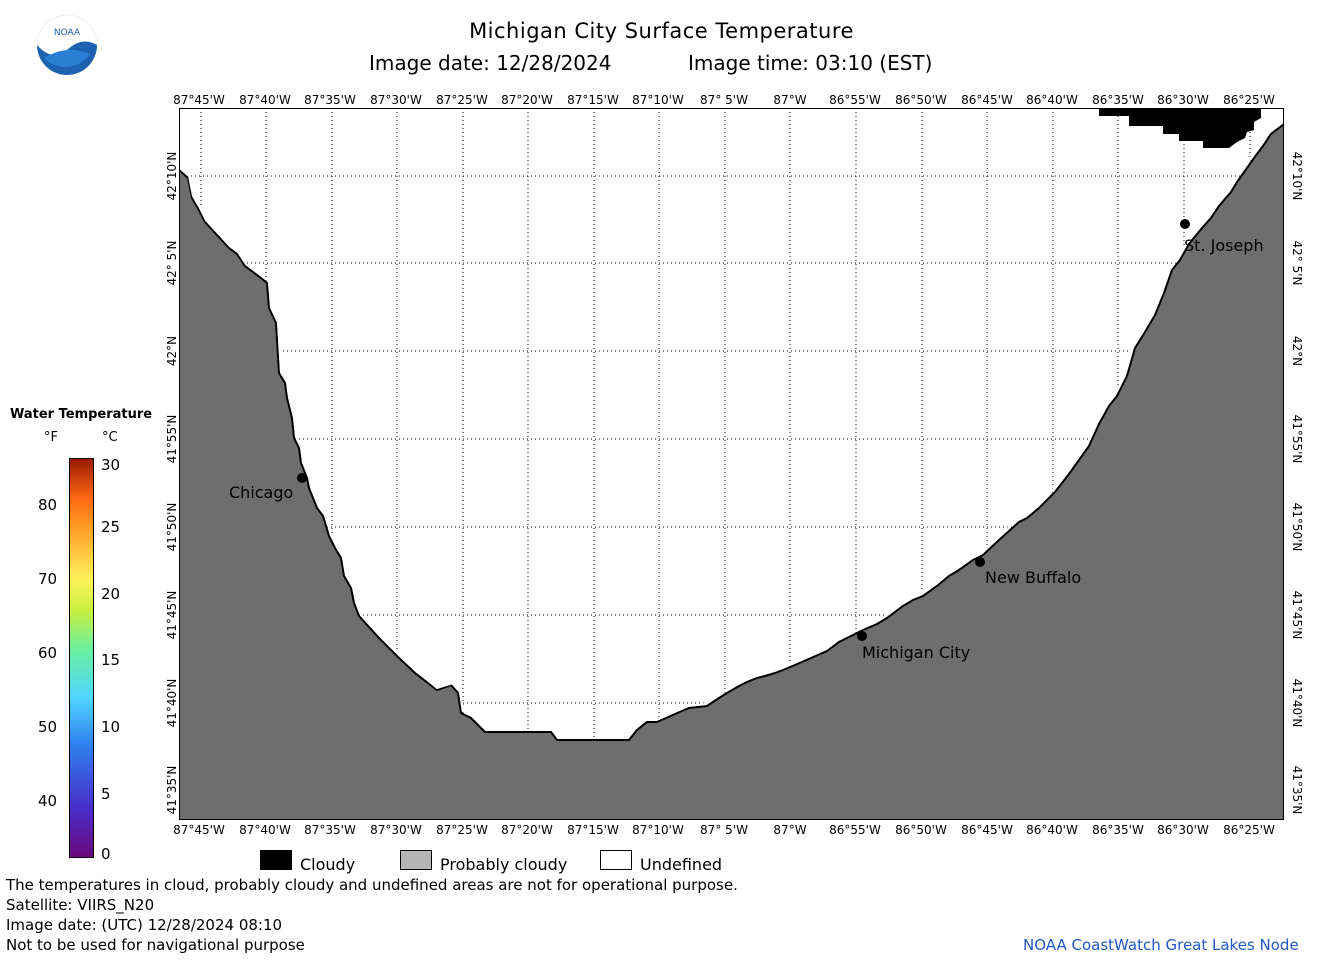  What do you see at coordinates (1249, 100) in the screenshot?
I see `lon-label-top: 86°25'W` at bounding box center [1249, 100].